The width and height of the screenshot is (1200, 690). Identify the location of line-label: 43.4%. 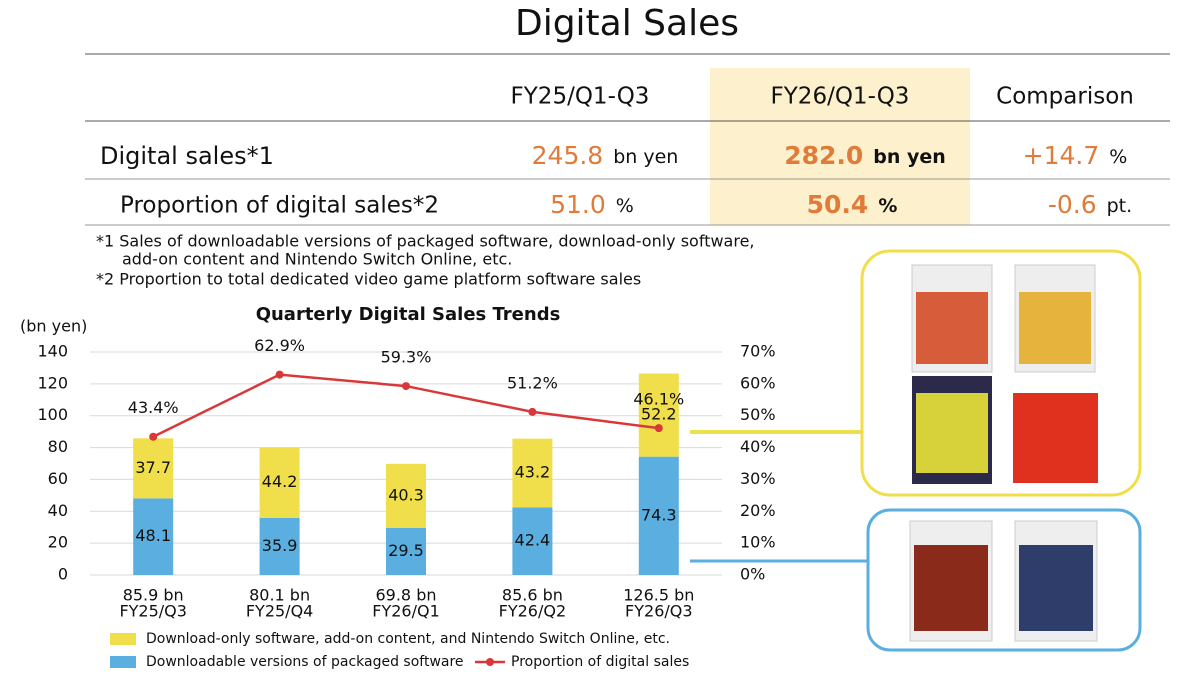
(153, 407).